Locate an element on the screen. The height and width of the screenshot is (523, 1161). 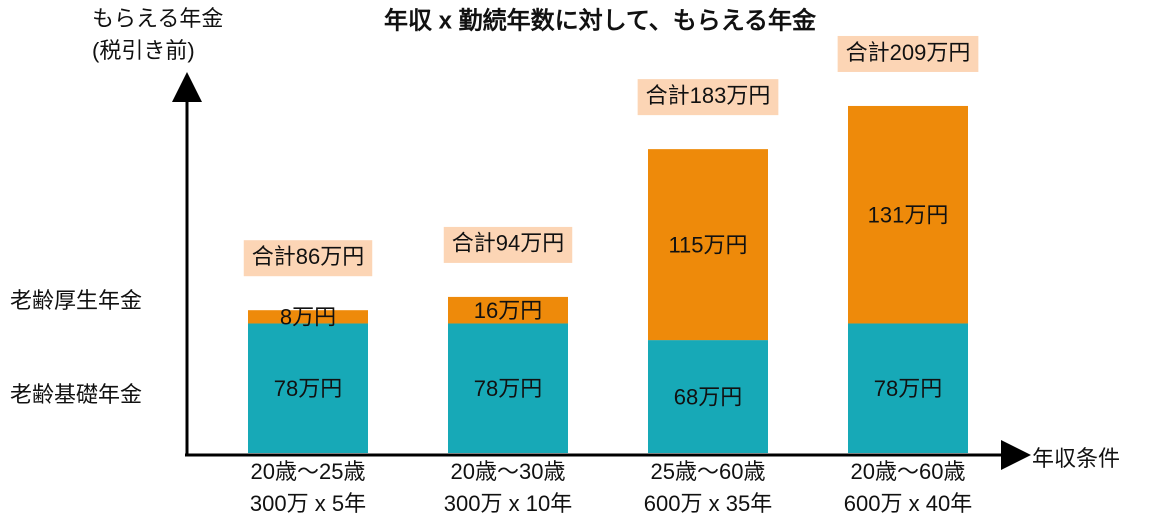
x-tick-label: 600万 x 40年 is located at coordinates (908, 503).